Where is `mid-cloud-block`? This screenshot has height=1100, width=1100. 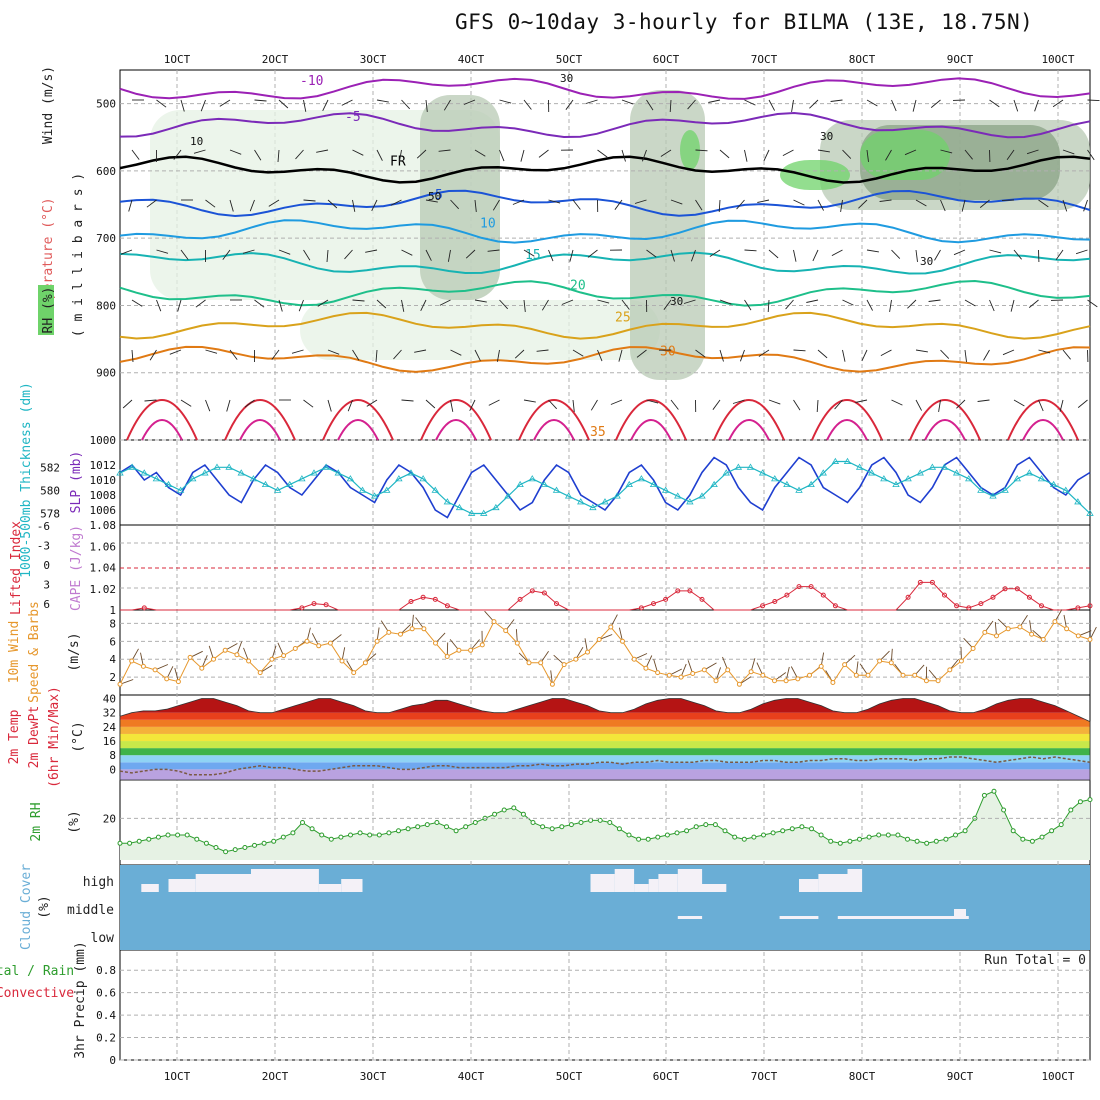 mid-cloud-block is located at coordinates (799, 917).